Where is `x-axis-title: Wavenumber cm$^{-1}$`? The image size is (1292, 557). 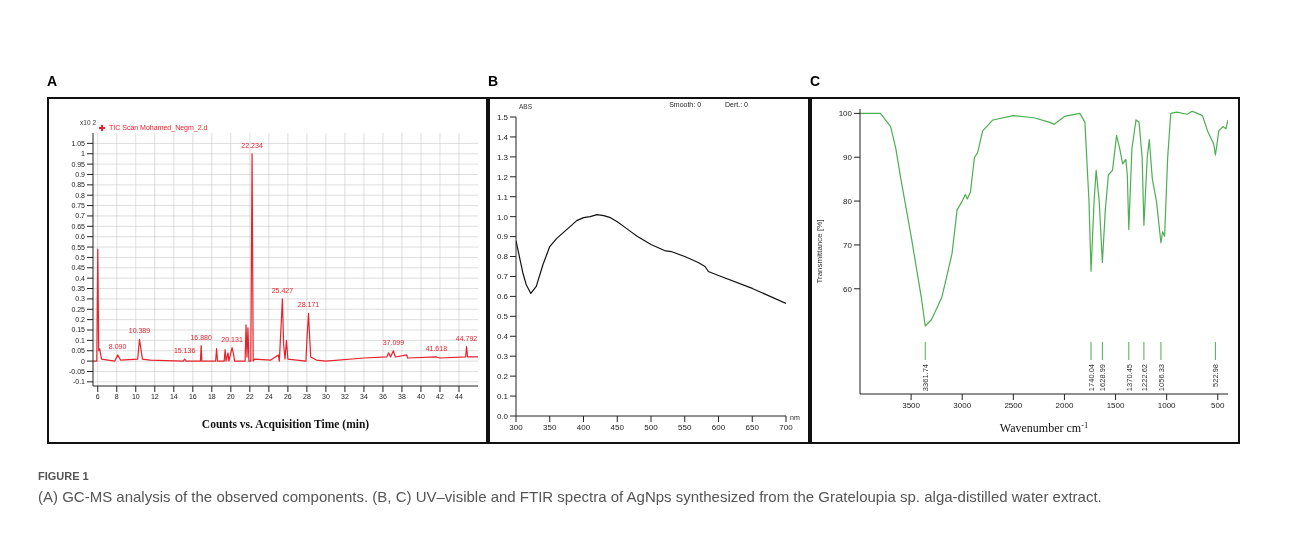
x-axis-title: Wavenumber cm$^{-1}$ is located at coordinates (1044, 427).